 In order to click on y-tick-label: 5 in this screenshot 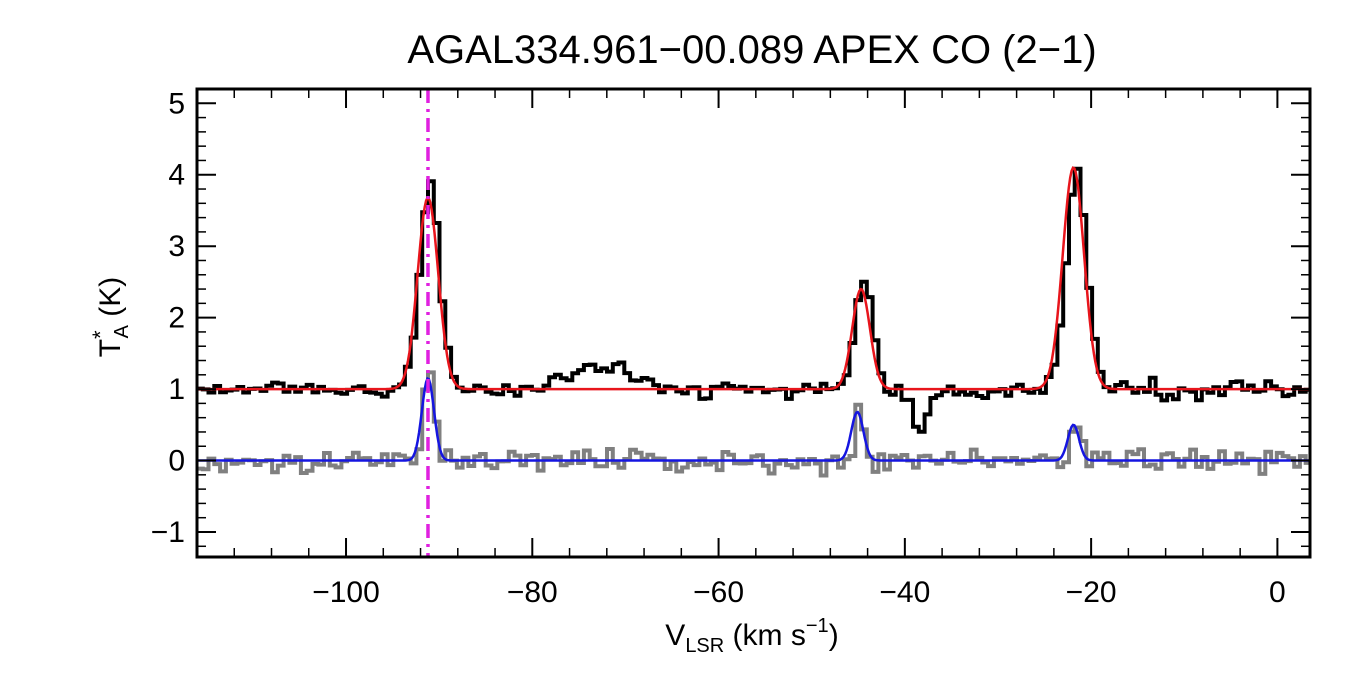, I will do `click(176, 103)`.